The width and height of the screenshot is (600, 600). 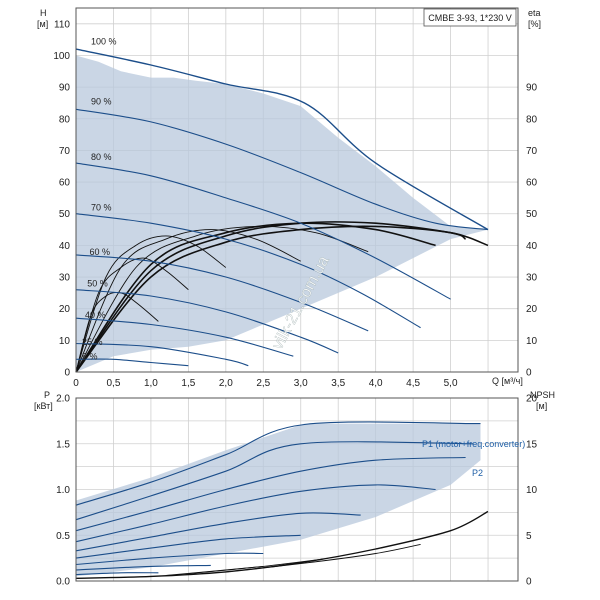 What do you see at coordinates (532, 183) in the screenshot?
I see `top-y2-tick: 60` at bounding box center [532, 183].